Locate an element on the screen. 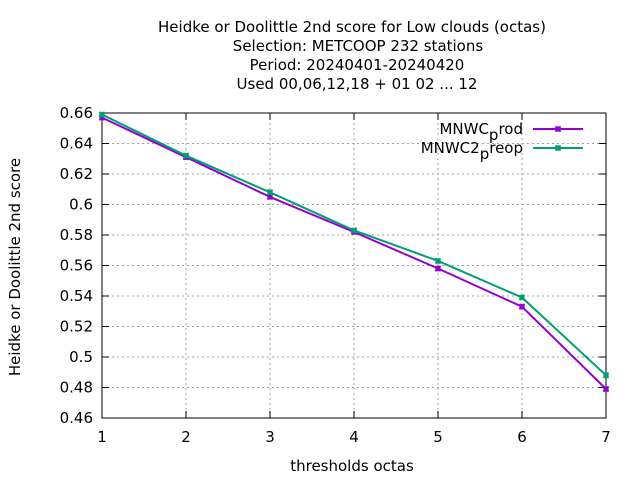 The image size is (640, 480). y-tick-label: 0.66 is located at coordinates (76, 113).